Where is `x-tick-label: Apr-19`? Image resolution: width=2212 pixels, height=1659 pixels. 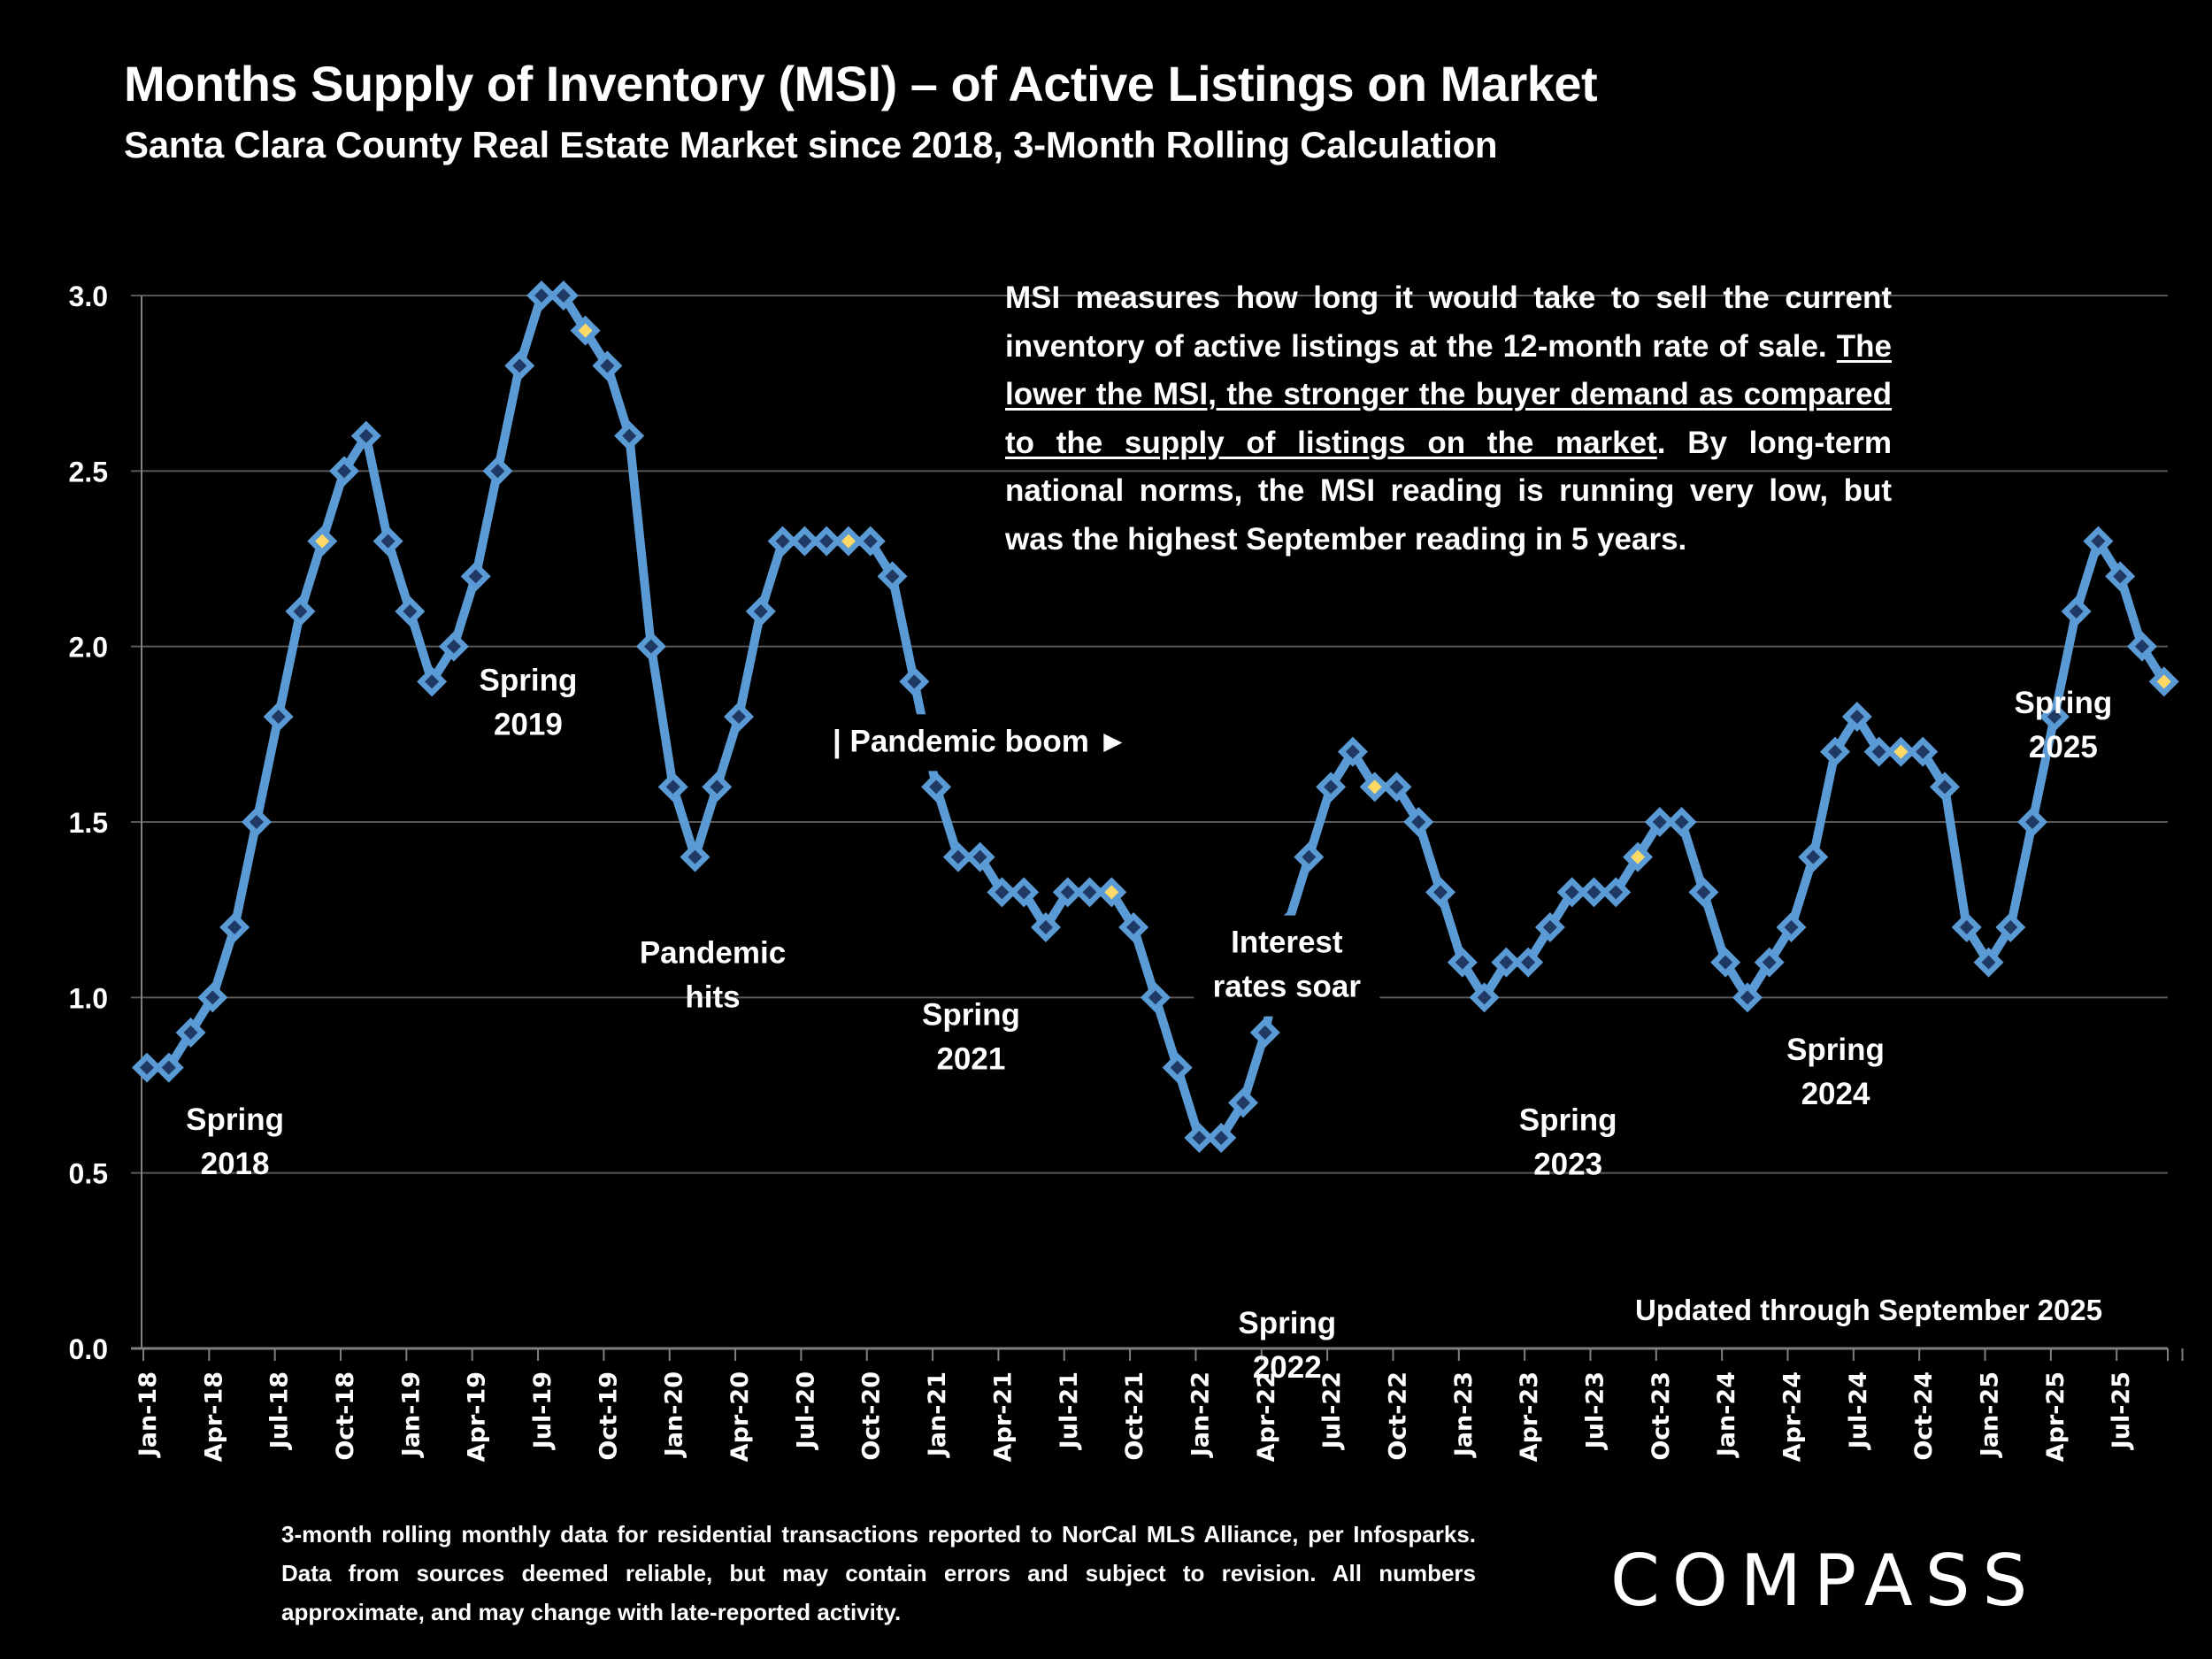 x-tick-label: Apr-19 is located at coordinates (478, 1417).